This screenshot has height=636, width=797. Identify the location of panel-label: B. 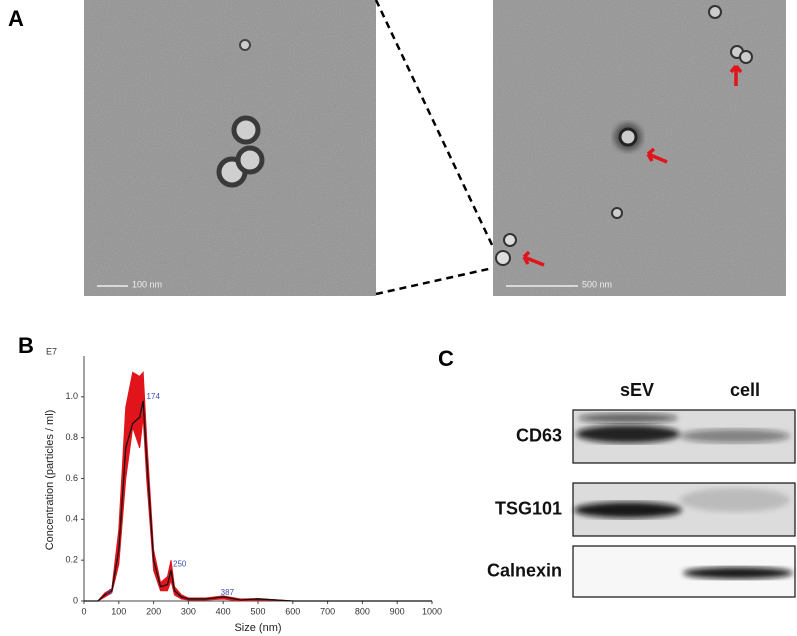
(26, 345).